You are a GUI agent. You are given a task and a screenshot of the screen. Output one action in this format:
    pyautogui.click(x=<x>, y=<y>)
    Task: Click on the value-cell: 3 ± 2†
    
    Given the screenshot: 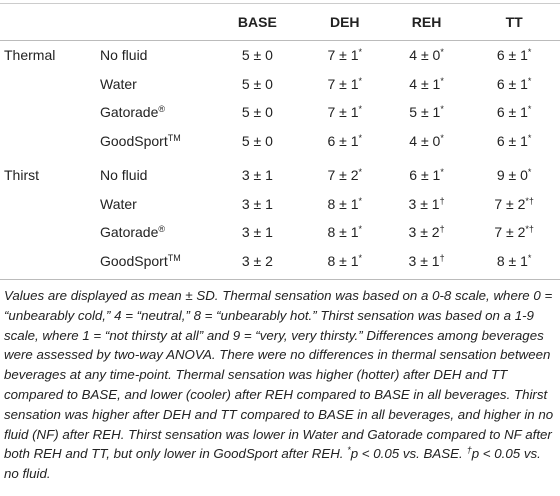 What is the action you would take?
    pyautogui.click(x=427, y=232)
    